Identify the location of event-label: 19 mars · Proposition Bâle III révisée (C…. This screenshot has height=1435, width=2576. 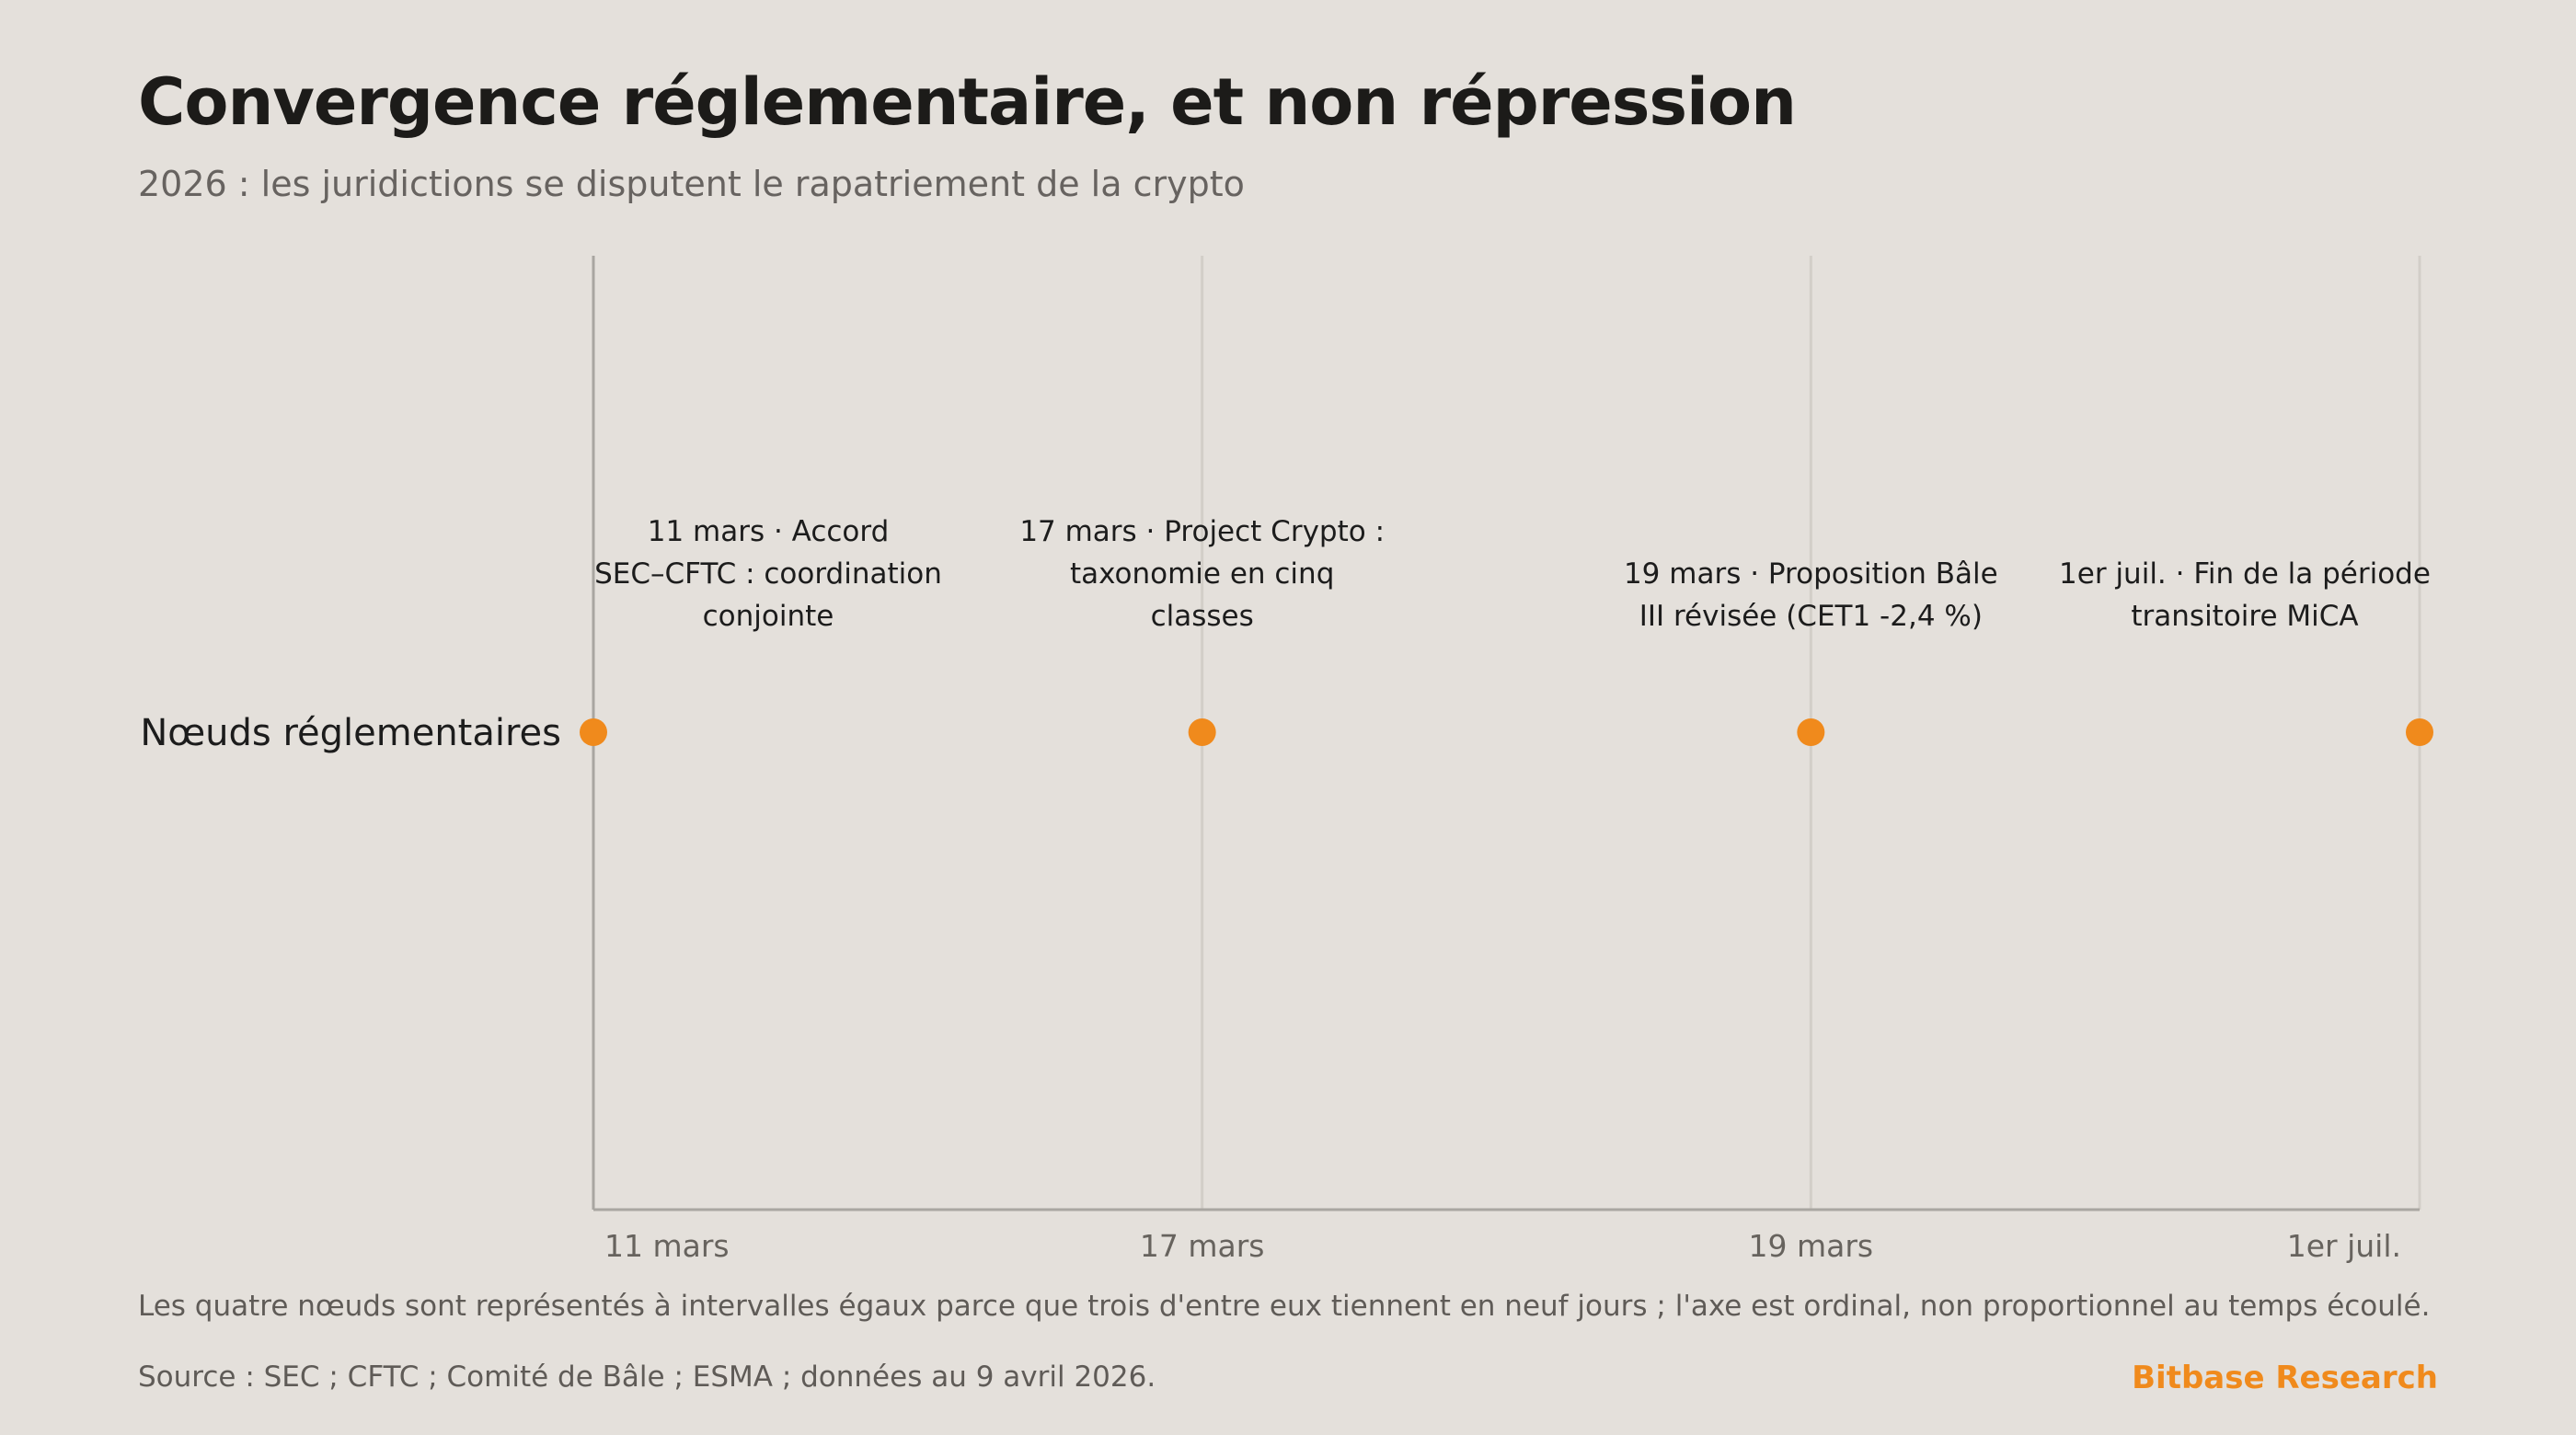
(1811, 595).